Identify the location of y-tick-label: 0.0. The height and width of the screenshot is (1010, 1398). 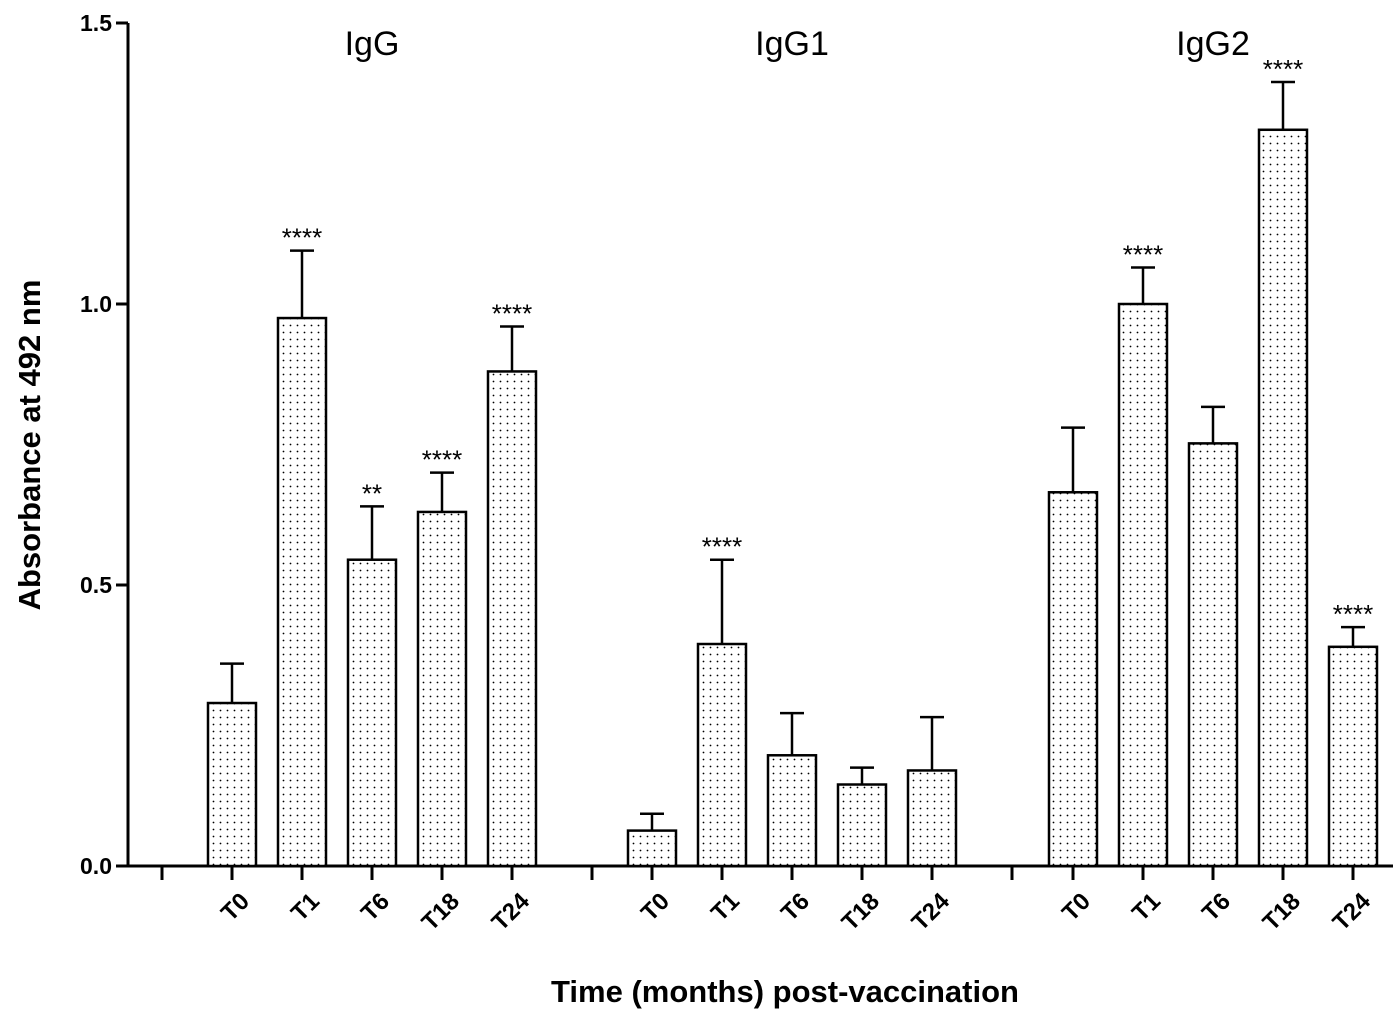
(96, 866).